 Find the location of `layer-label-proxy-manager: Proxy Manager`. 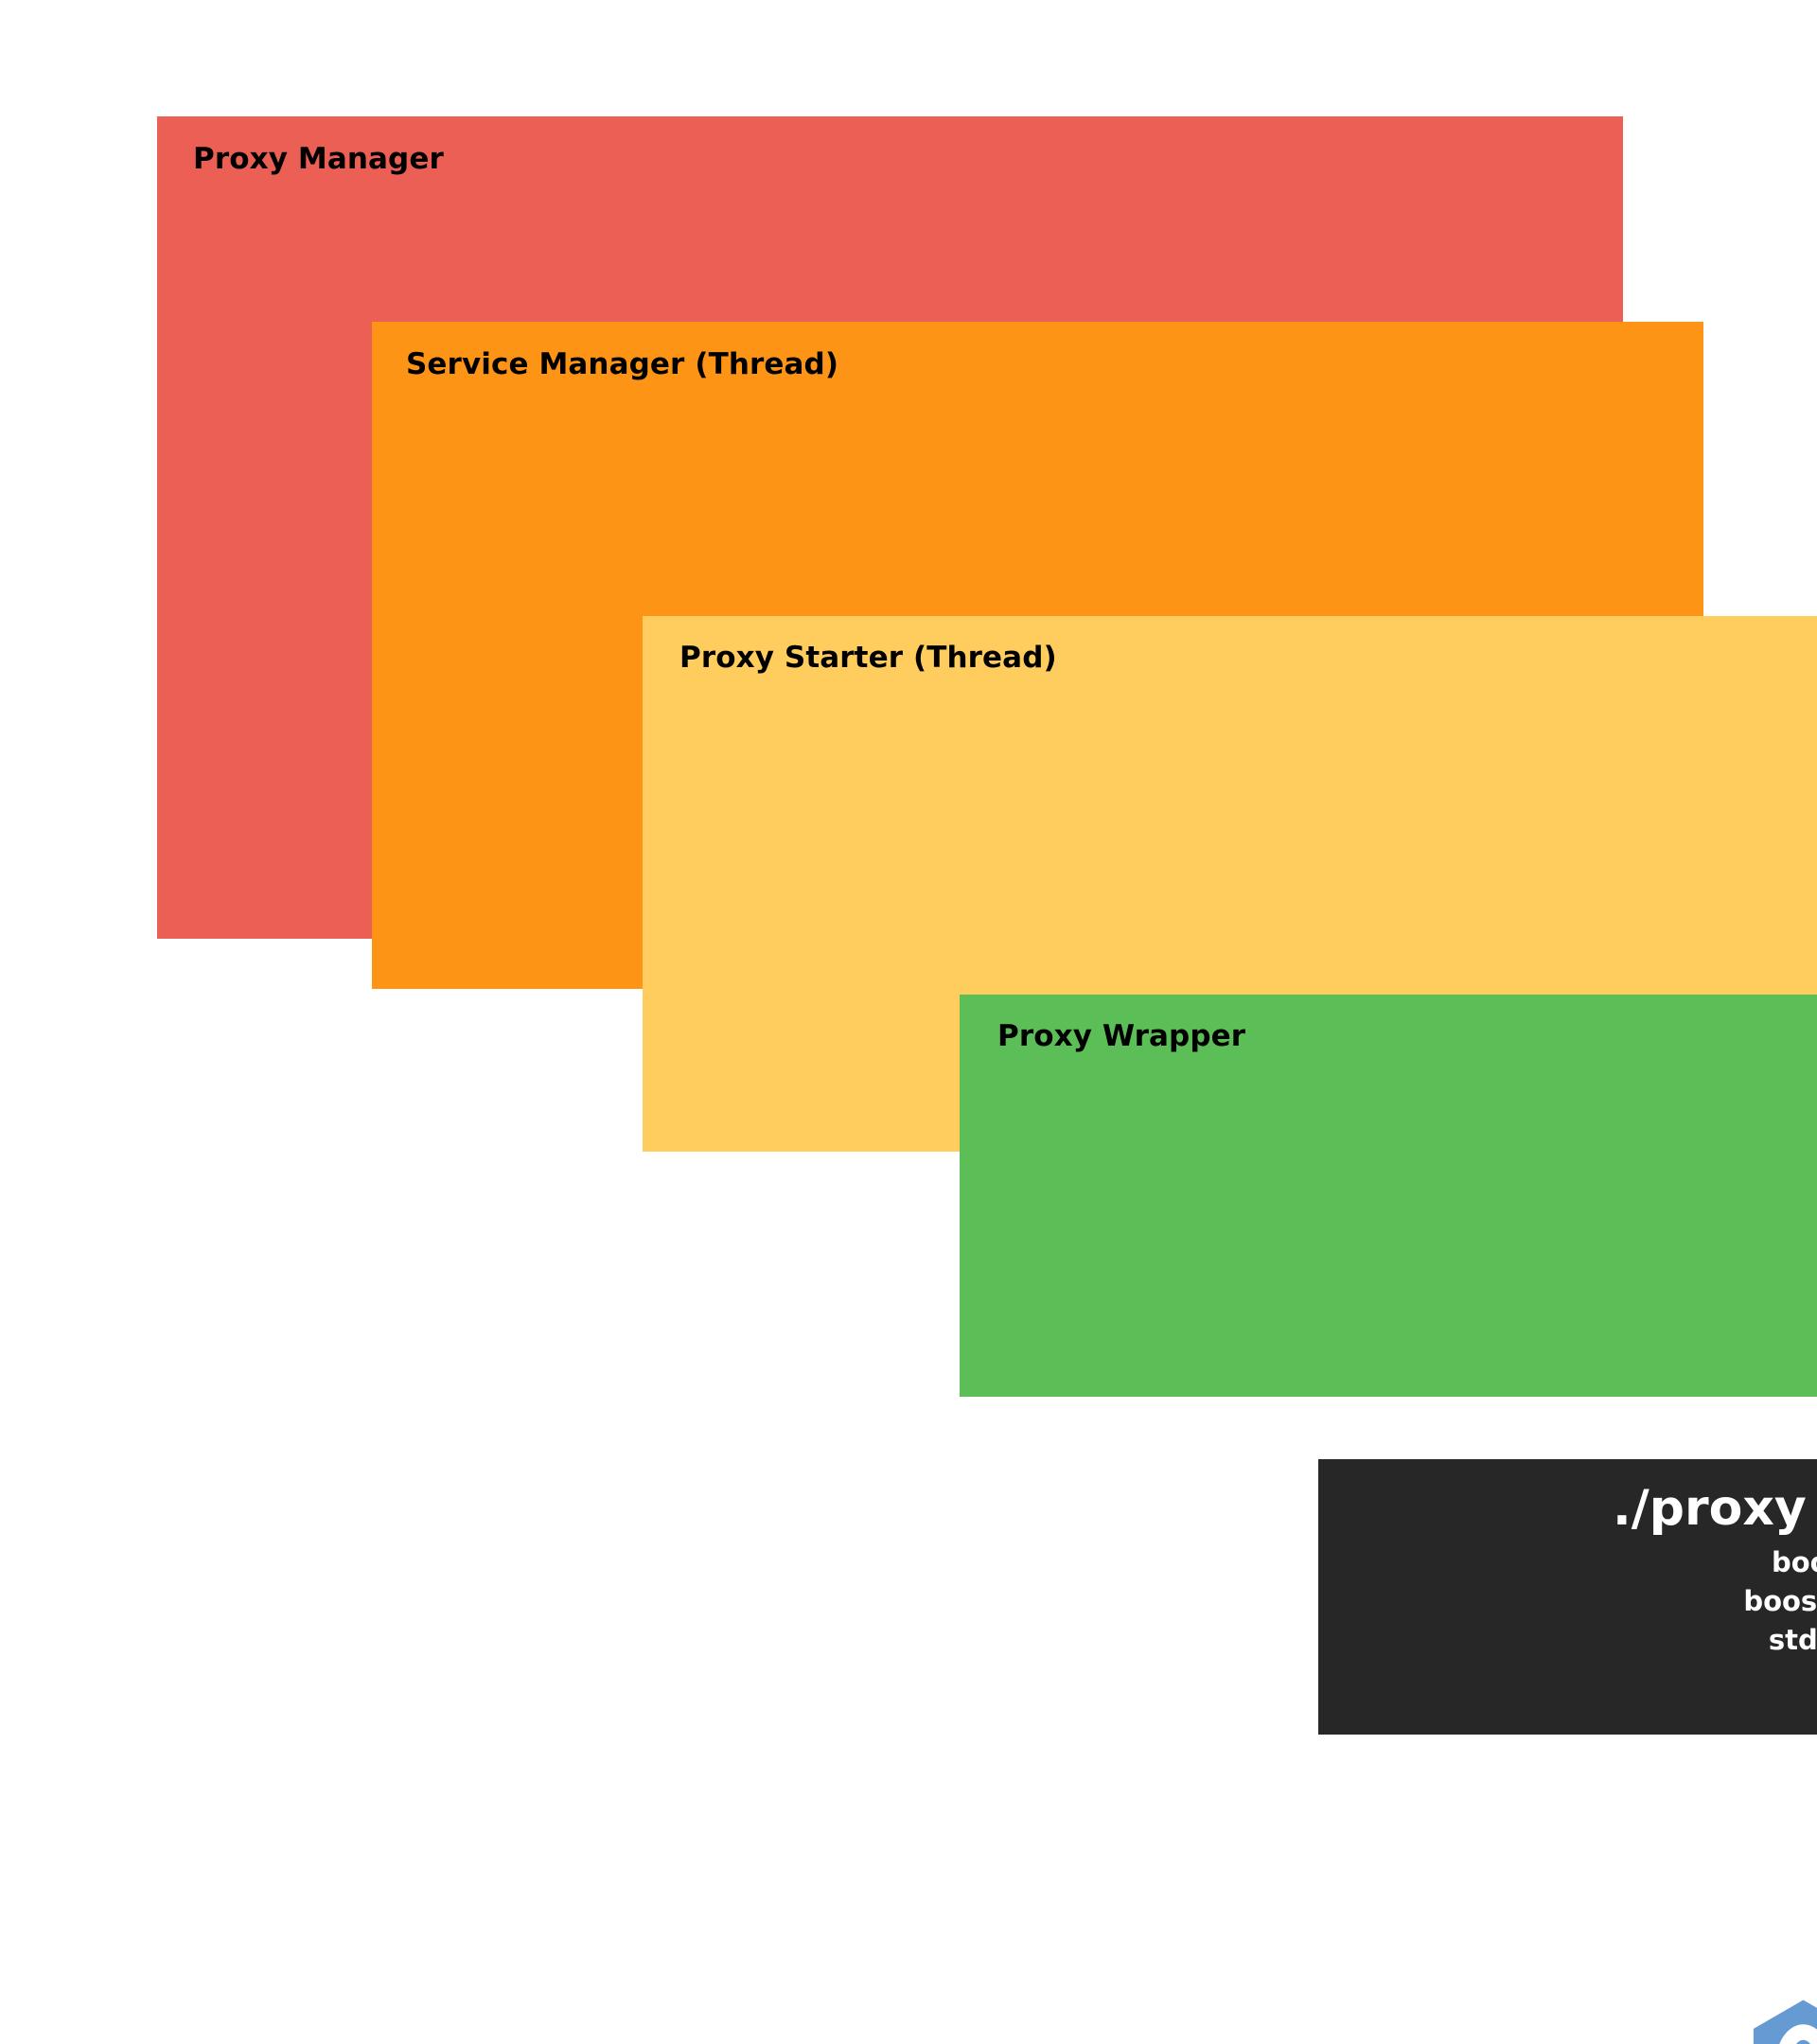

layer-label-proxy-manager: Proxy Manager is located at coordinates (318, 159).